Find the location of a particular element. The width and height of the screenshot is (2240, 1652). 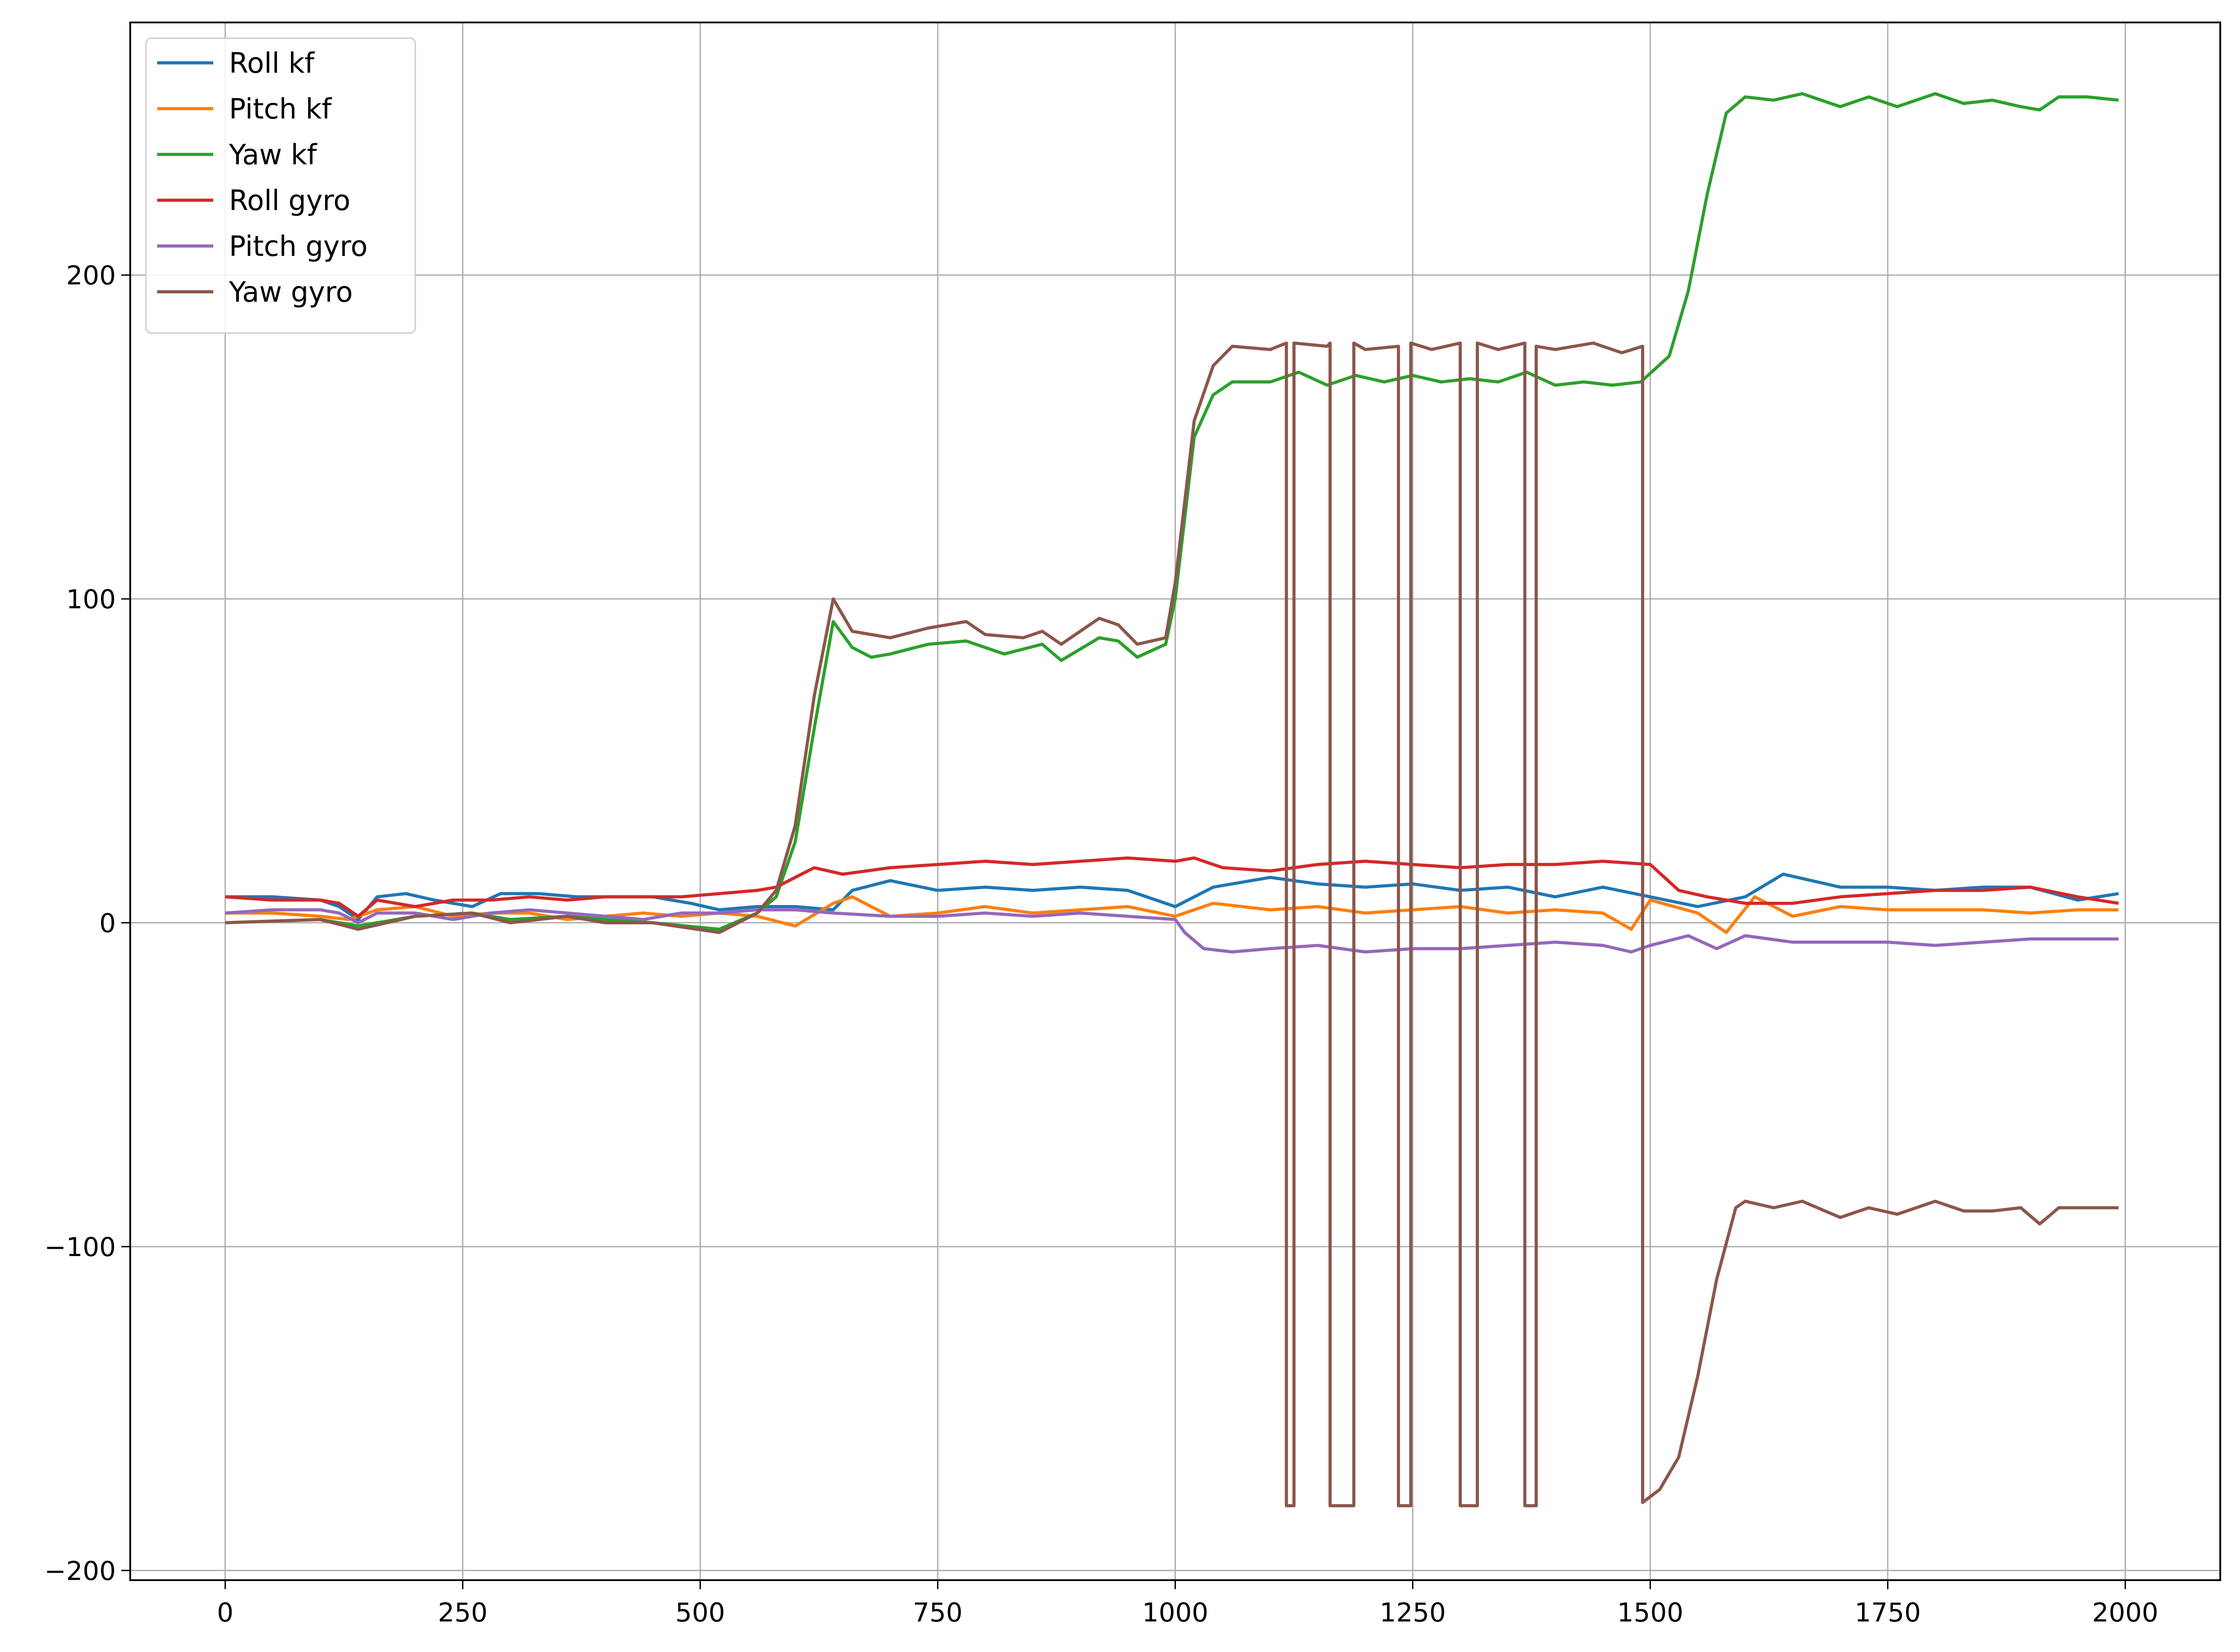

x-tick-label: 1750 is located at coordinates (1888, 1613).